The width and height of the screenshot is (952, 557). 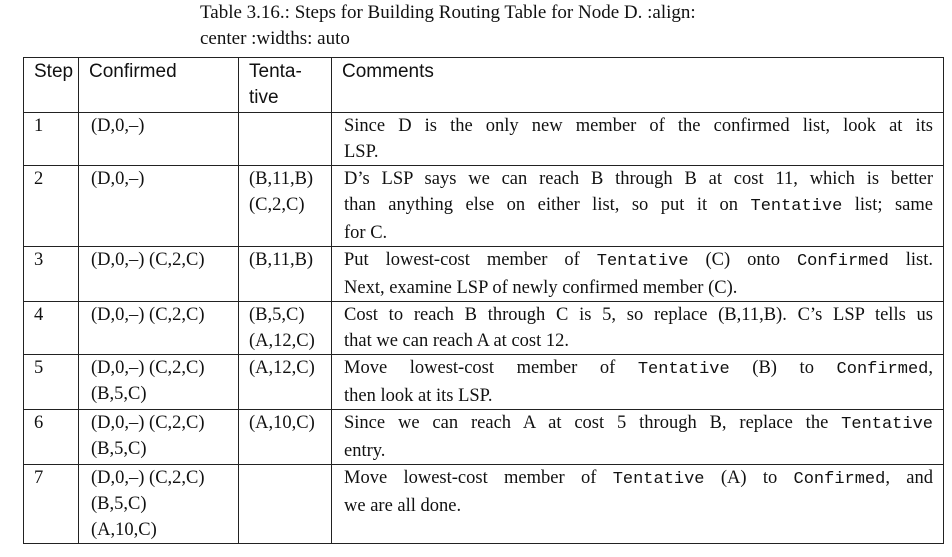 I want to click on comment-text: Put lowest-cost member of, so click(x=470, y=260).